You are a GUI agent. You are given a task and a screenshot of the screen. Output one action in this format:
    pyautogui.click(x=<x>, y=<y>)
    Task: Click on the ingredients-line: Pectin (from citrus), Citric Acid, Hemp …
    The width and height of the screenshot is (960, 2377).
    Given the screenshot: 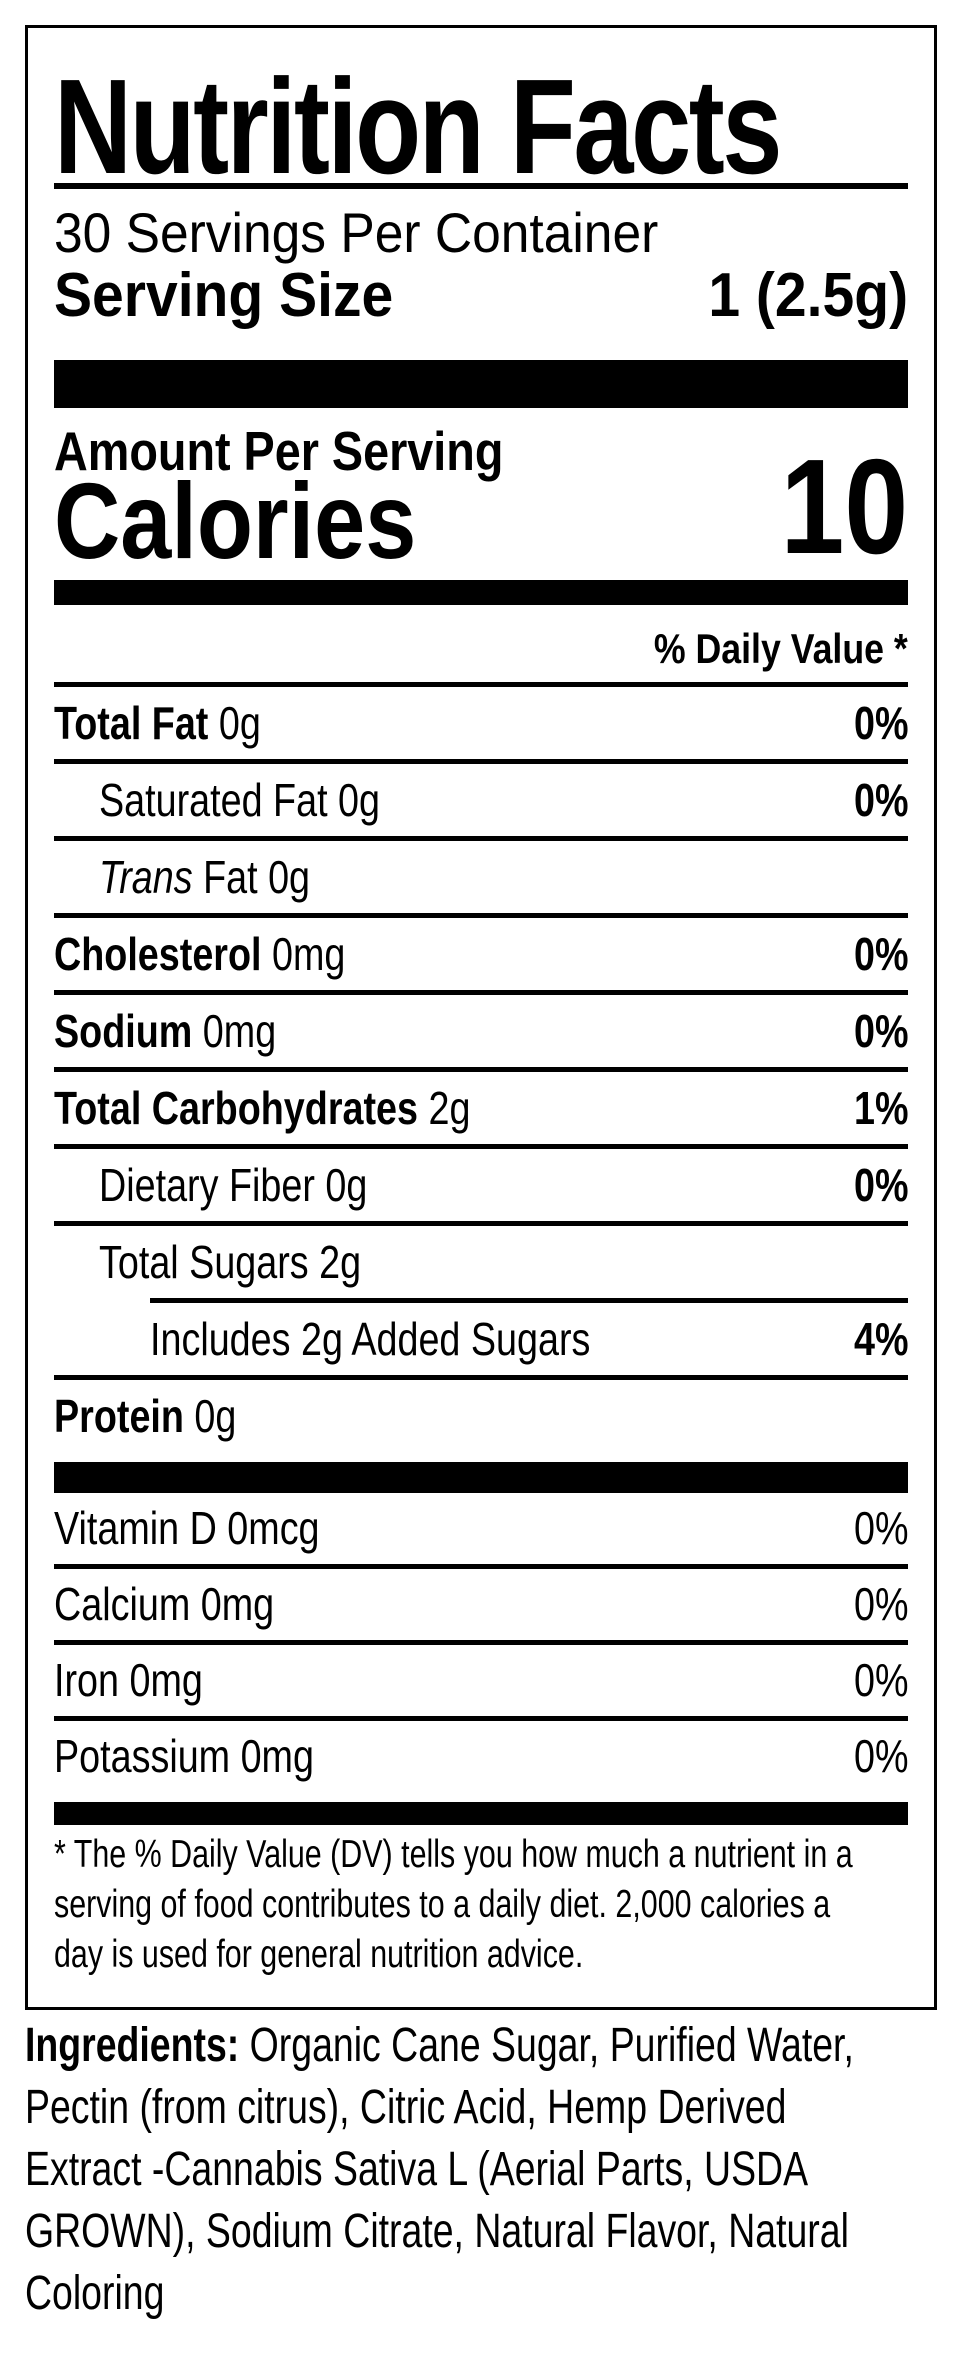 What is the action you would take?
    pyautogui.click(x=406, y=2107)
    